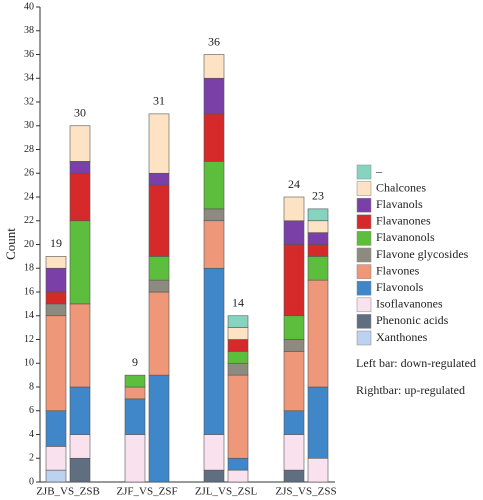 The image size is (483, 500). Describe the element at coordinates (238, 303) in the screenshot. I see `total-label: 14` at that location.